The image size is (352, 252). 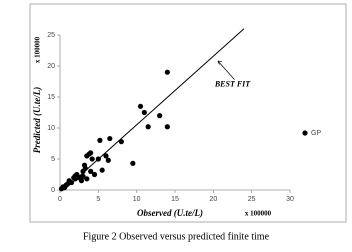 I want to click on arrow-head, so click(x=219, y=62).